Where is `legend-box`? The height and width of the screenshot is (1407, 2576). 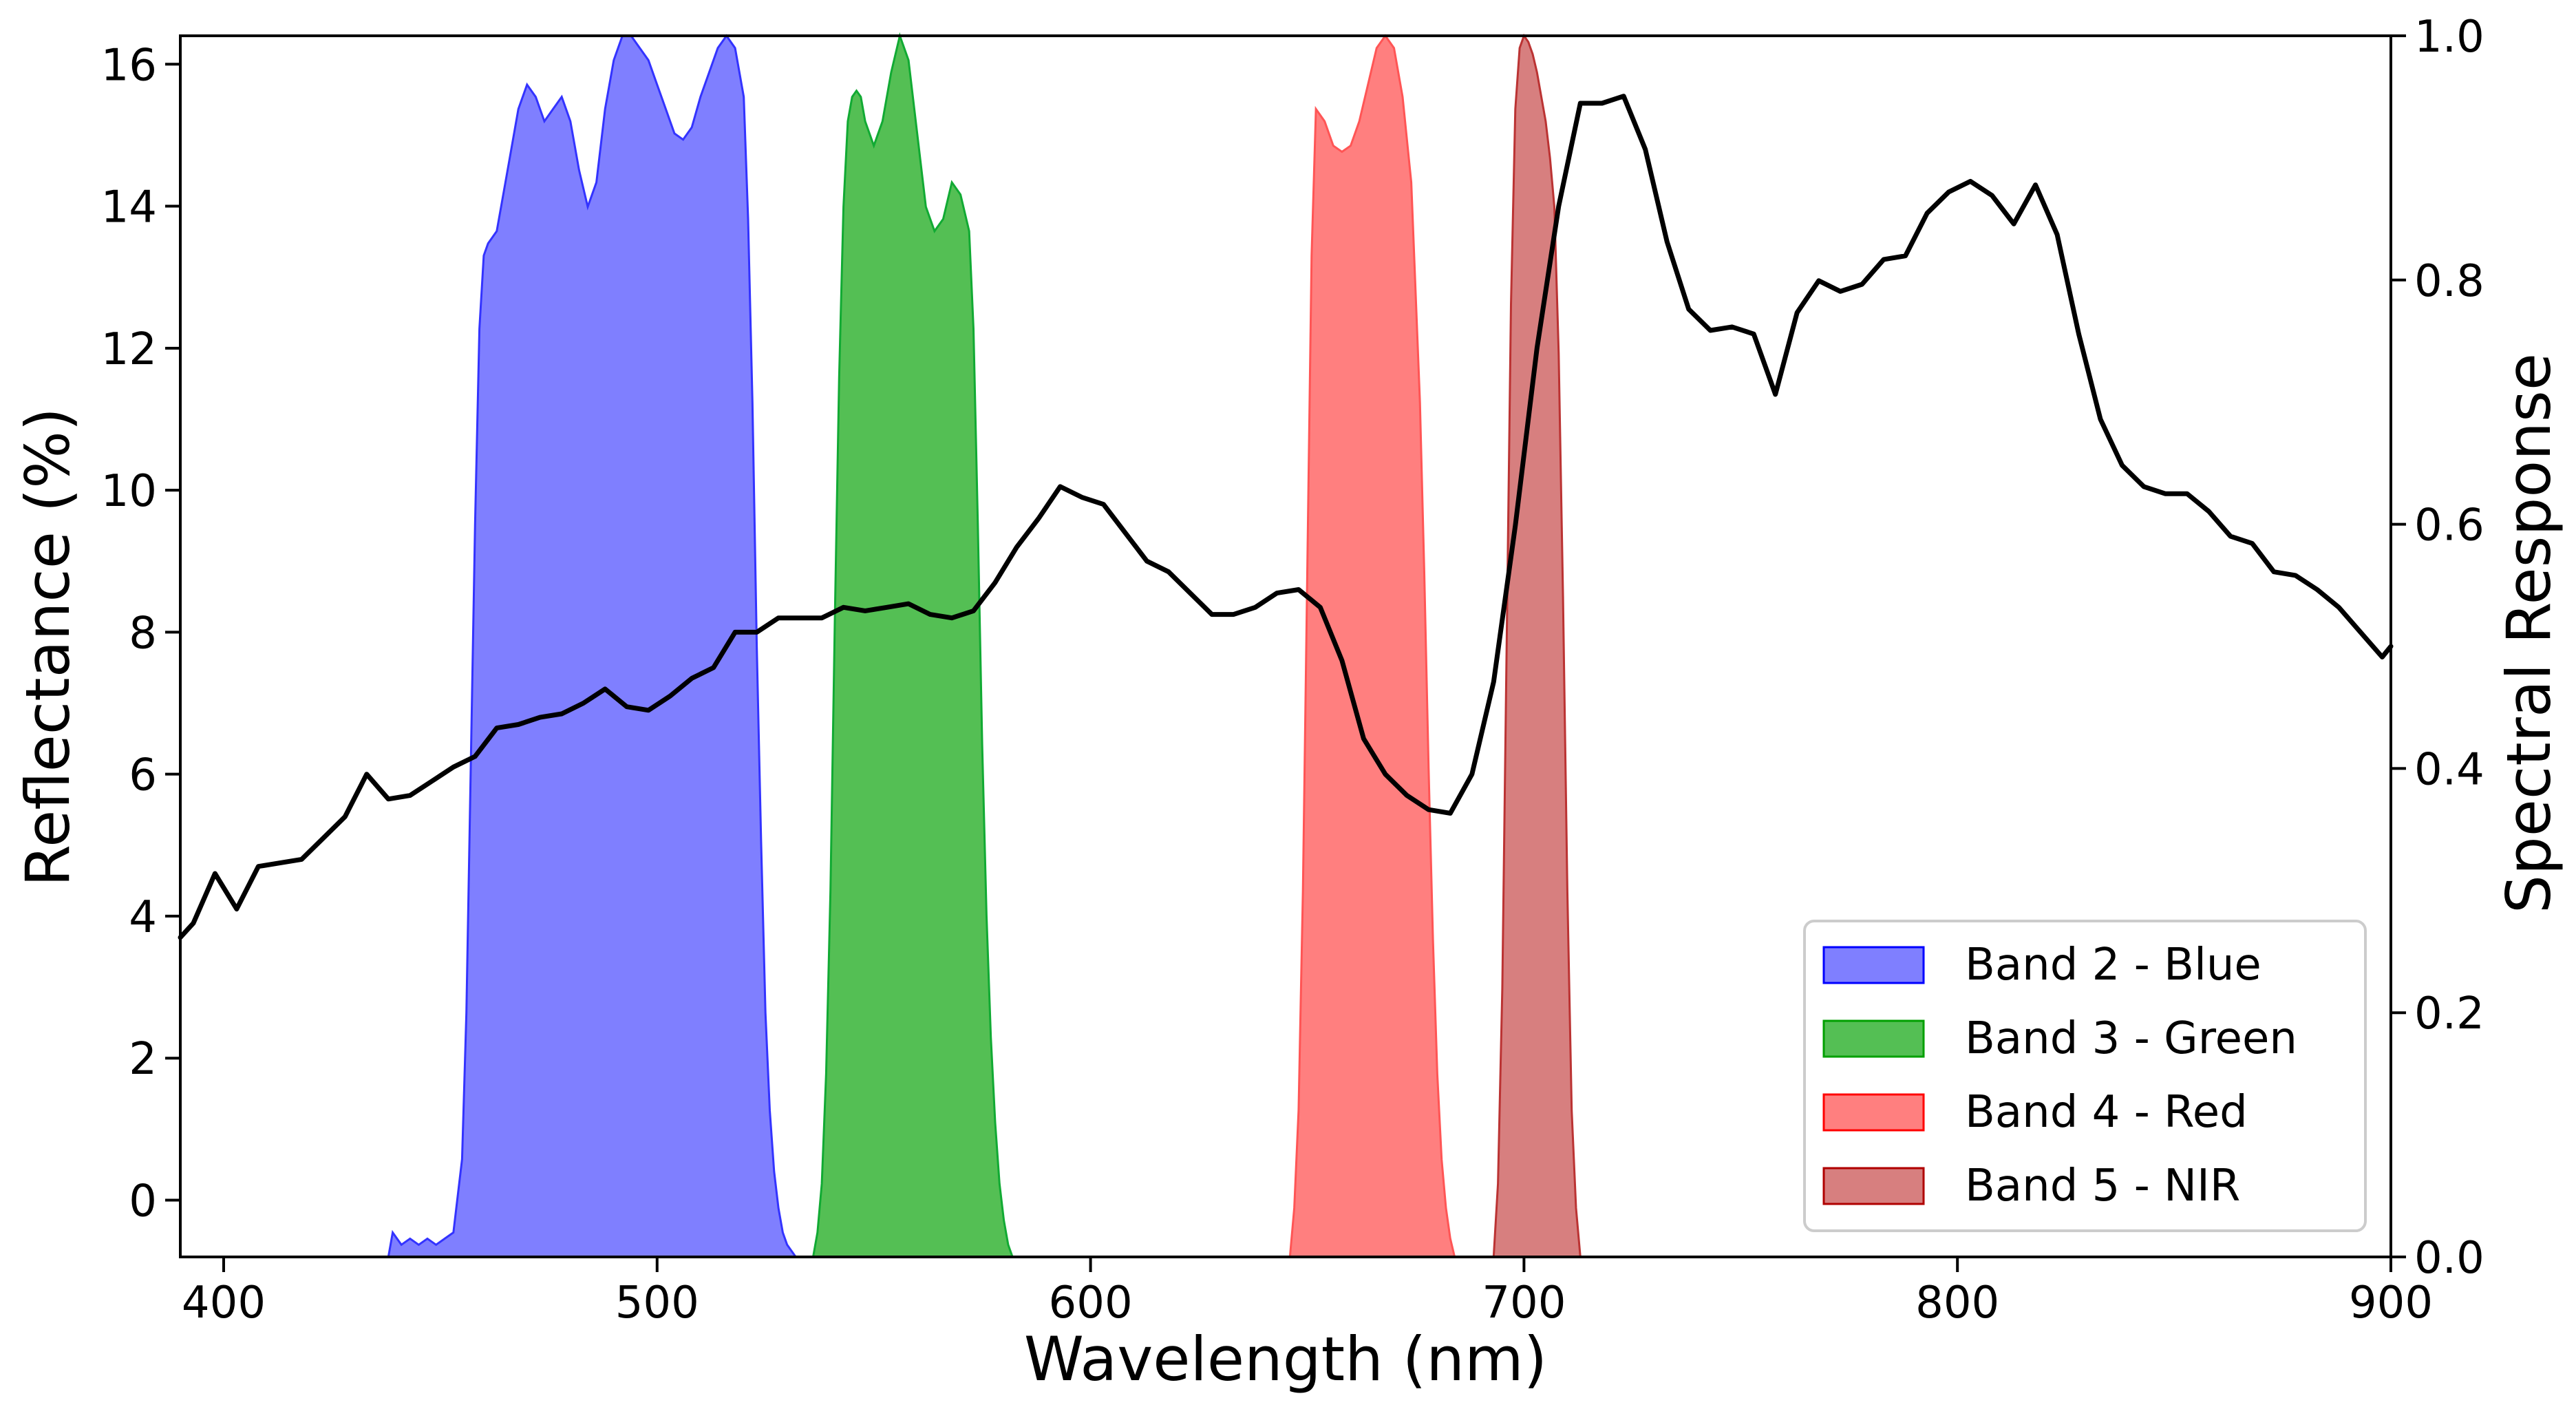
legend-box is located at coordinates (2085, 1076).